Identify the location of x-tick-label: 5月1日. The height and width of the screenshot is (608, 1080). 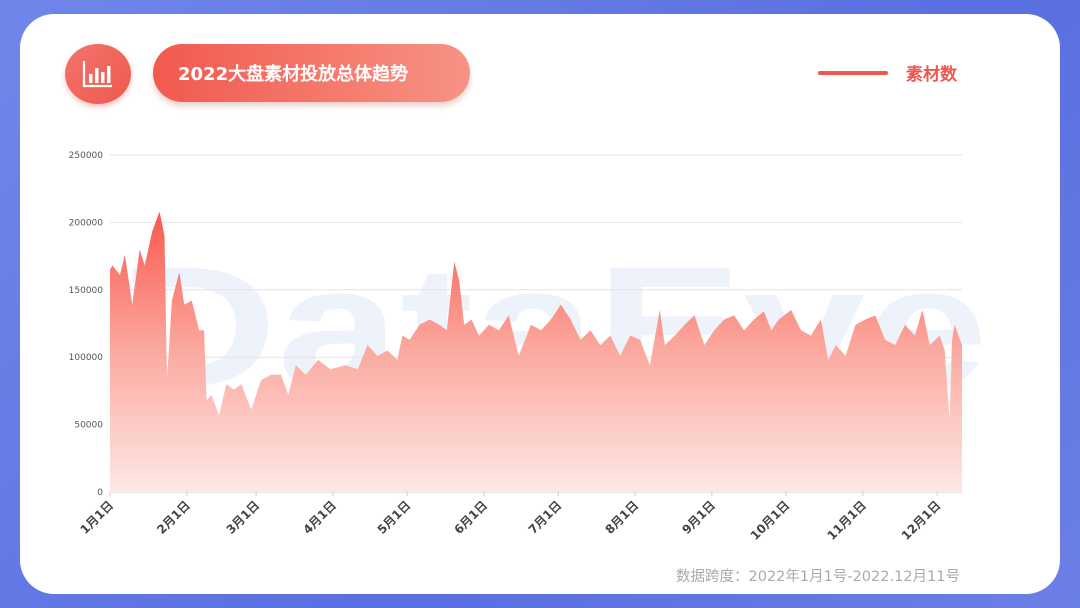
(394, 517).